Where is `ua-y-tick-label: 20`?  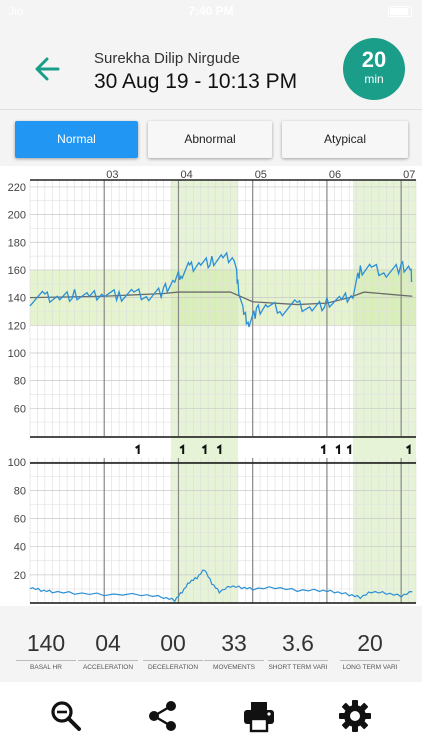
ua-y-tick-label: 20 is located at coordinates (20, 576).